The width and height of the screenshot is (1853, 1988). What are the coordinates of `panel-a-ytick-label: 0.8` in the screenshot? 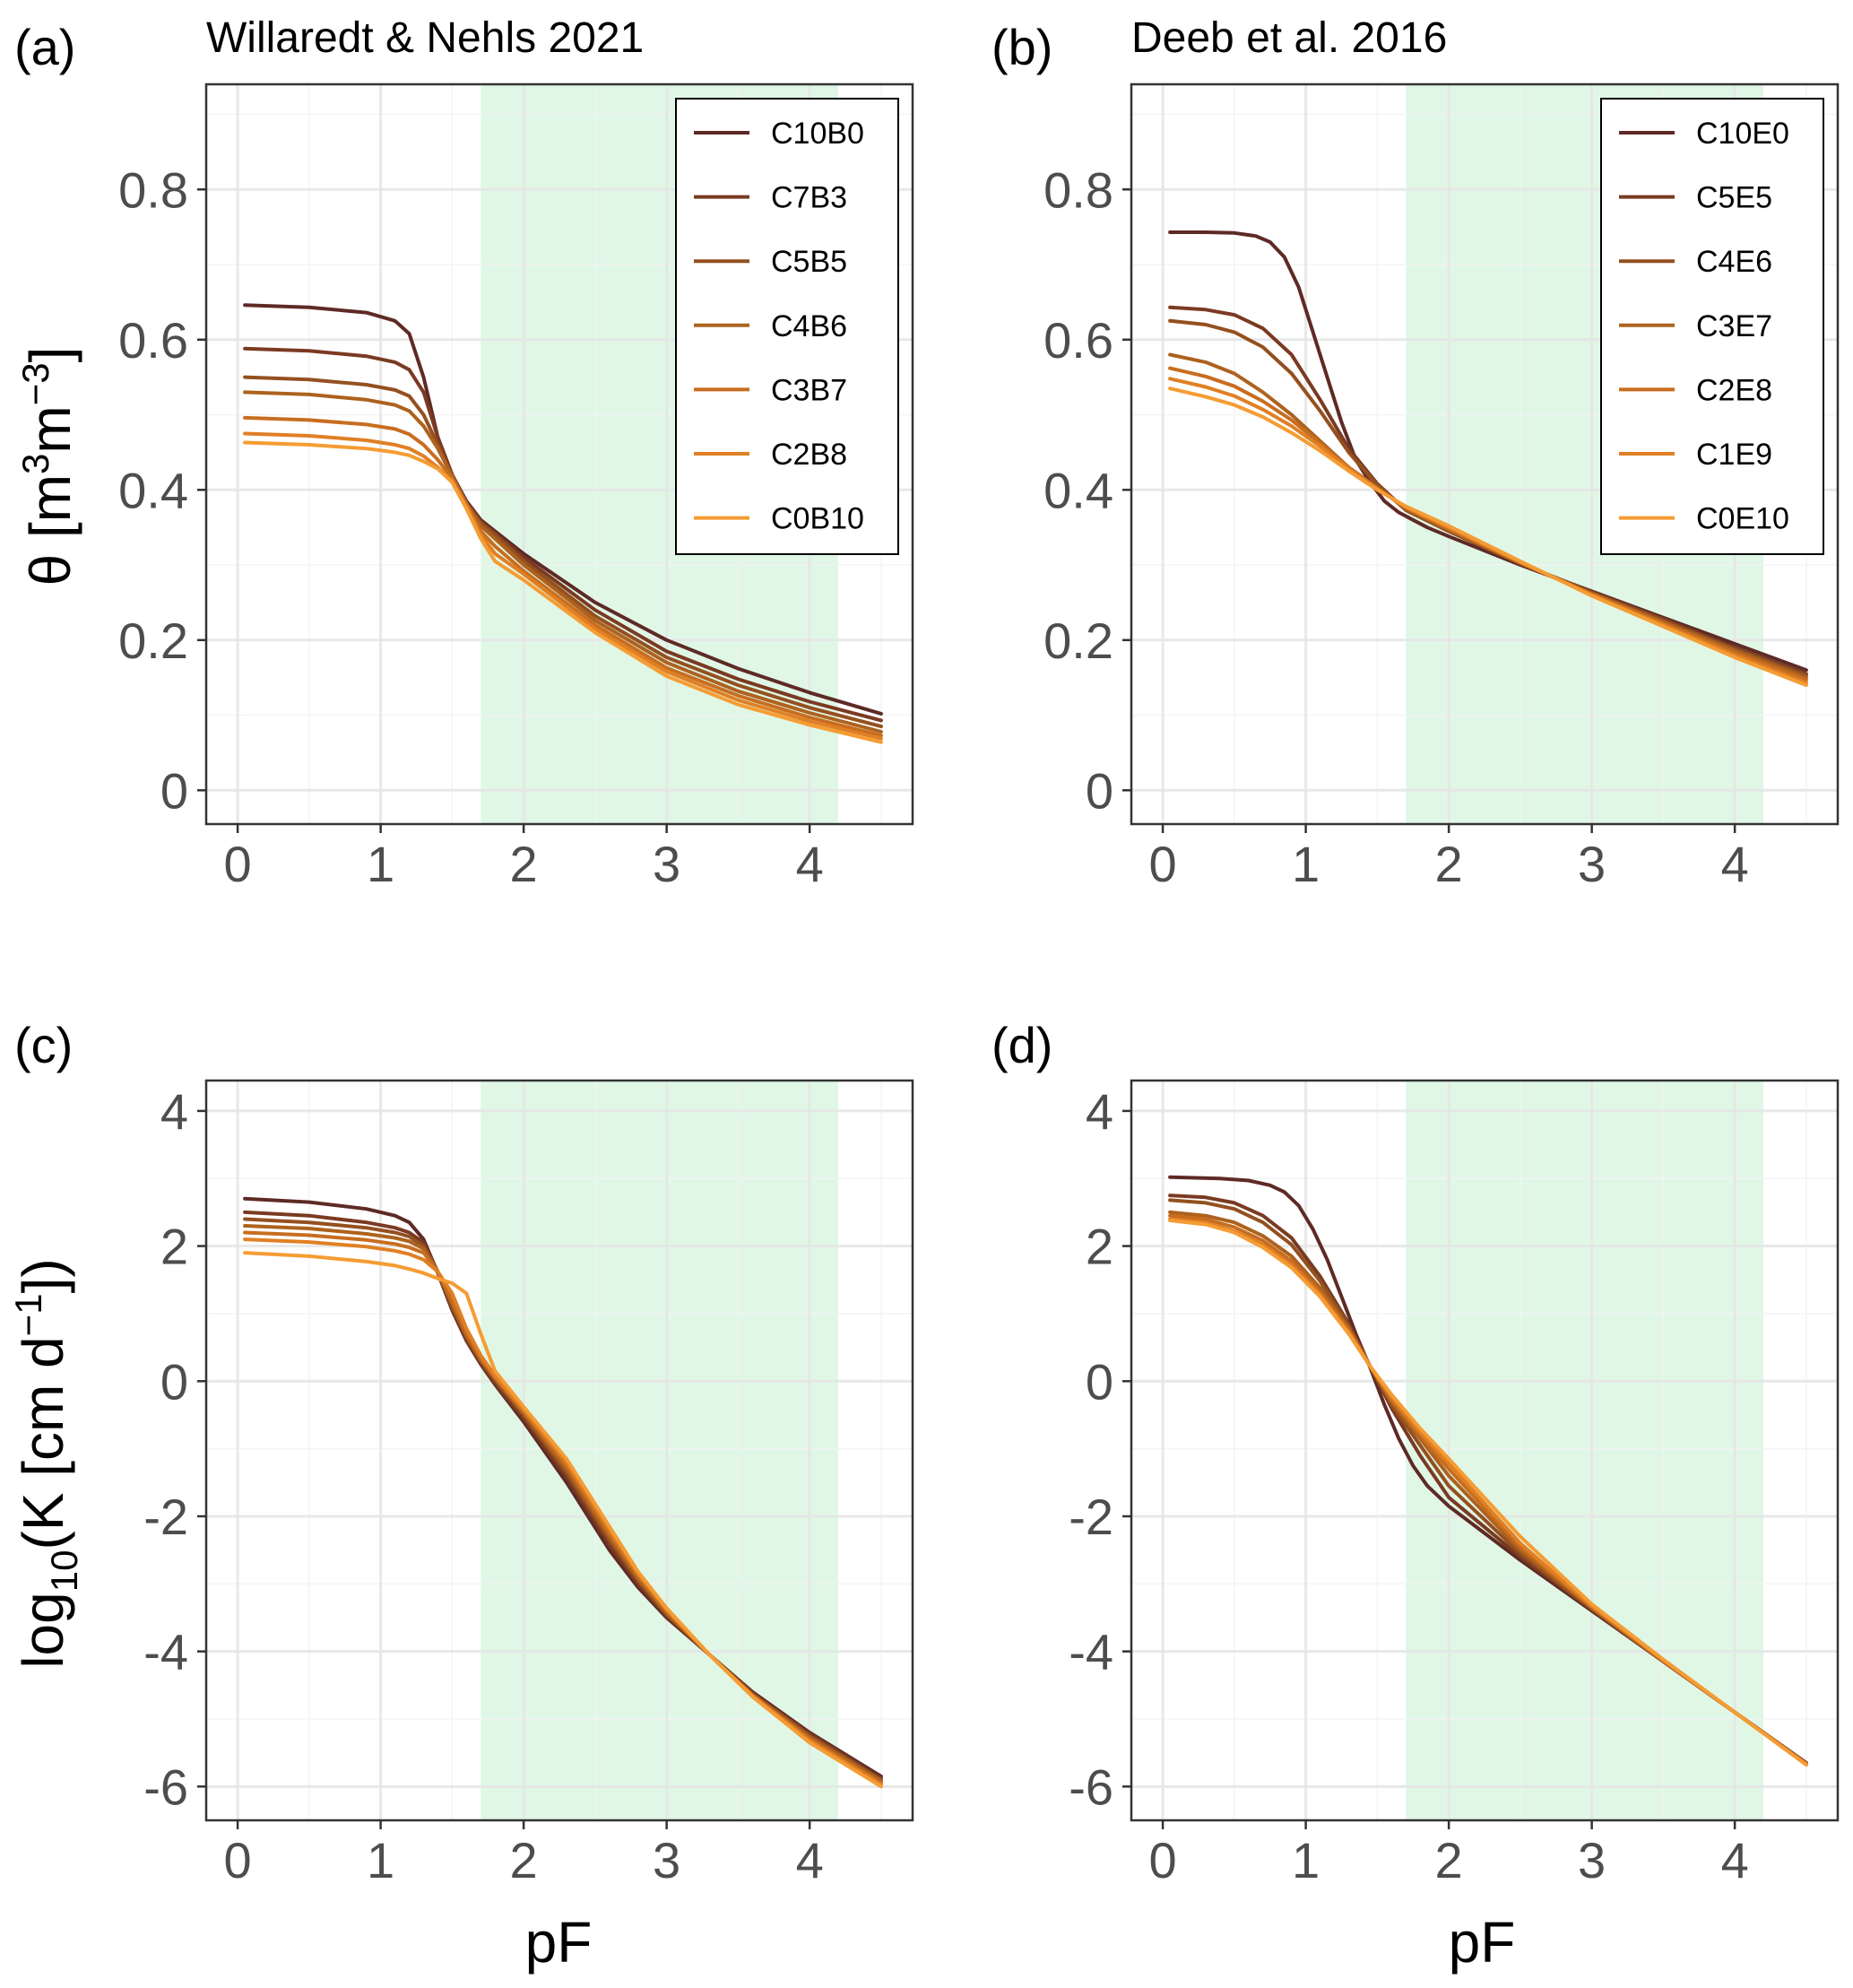 It's located at (153, 189).